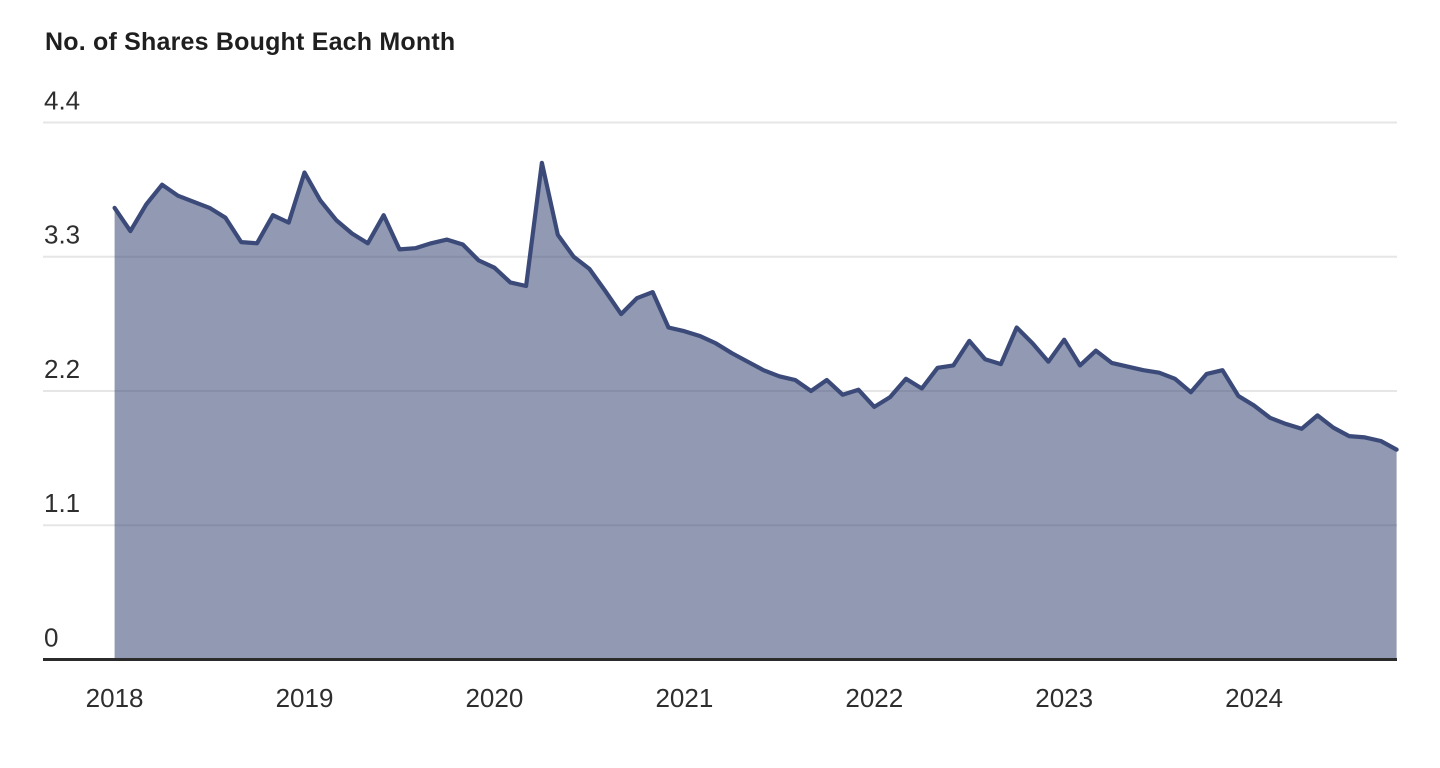 The height and width of the screenshot is (768, 1440). Describe the element at coordinates (874, 698) in the screenshot. I see `x-tick-label: 2022` at that location.